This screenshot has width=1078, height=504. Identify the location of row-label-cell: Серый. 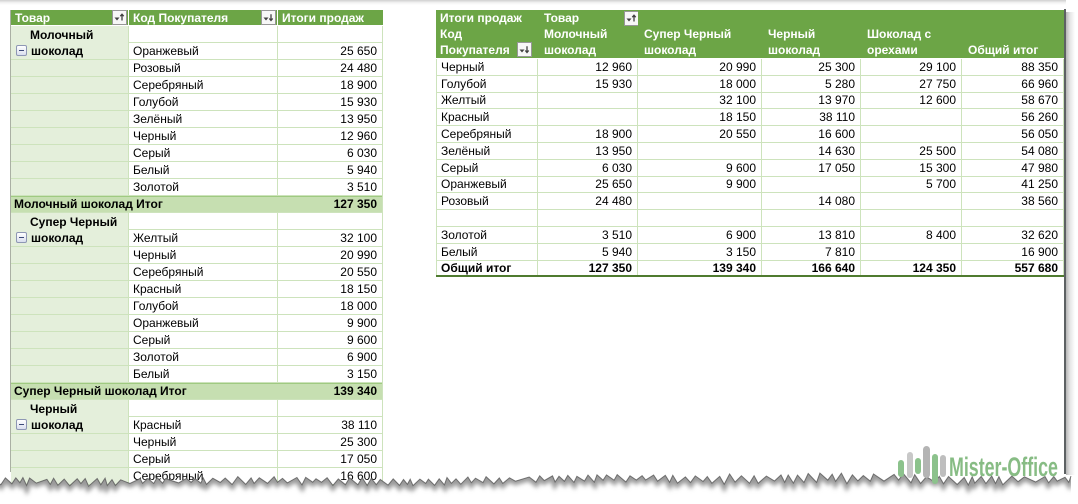
(487, 168).